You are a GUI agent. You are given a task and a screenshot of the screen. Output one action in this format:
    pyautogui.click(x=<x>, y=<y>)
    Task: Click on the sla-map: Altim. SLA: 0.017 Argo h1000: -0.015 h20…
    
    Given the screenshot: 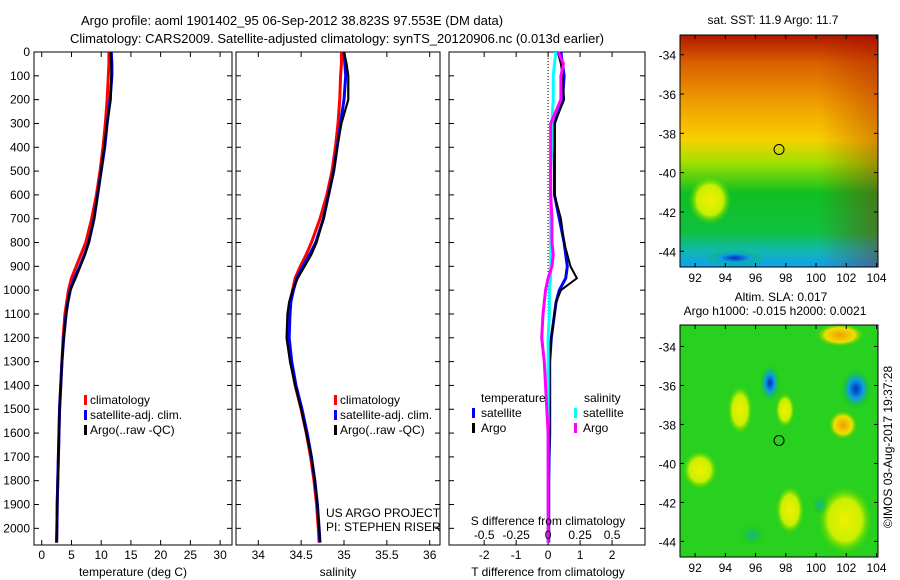 What is the action you would take?
    pyautogui.click(x=779, y=423)
    